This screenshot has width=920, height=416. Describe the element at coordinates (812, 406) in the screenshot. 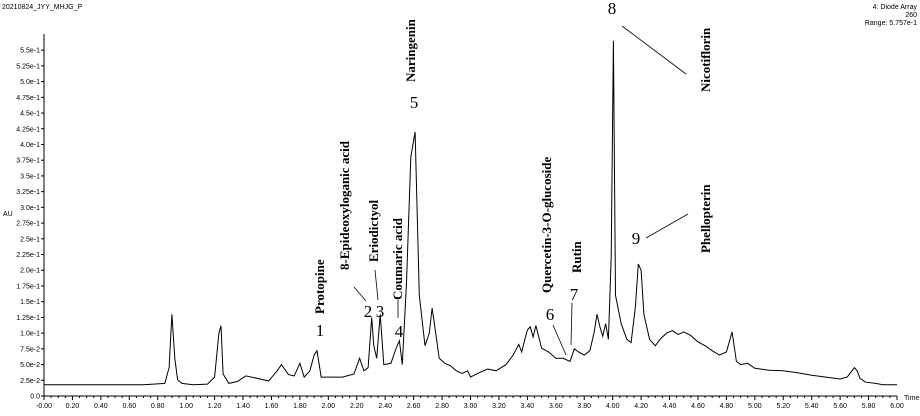

I see `x-tick-label: 5.40` at that location.